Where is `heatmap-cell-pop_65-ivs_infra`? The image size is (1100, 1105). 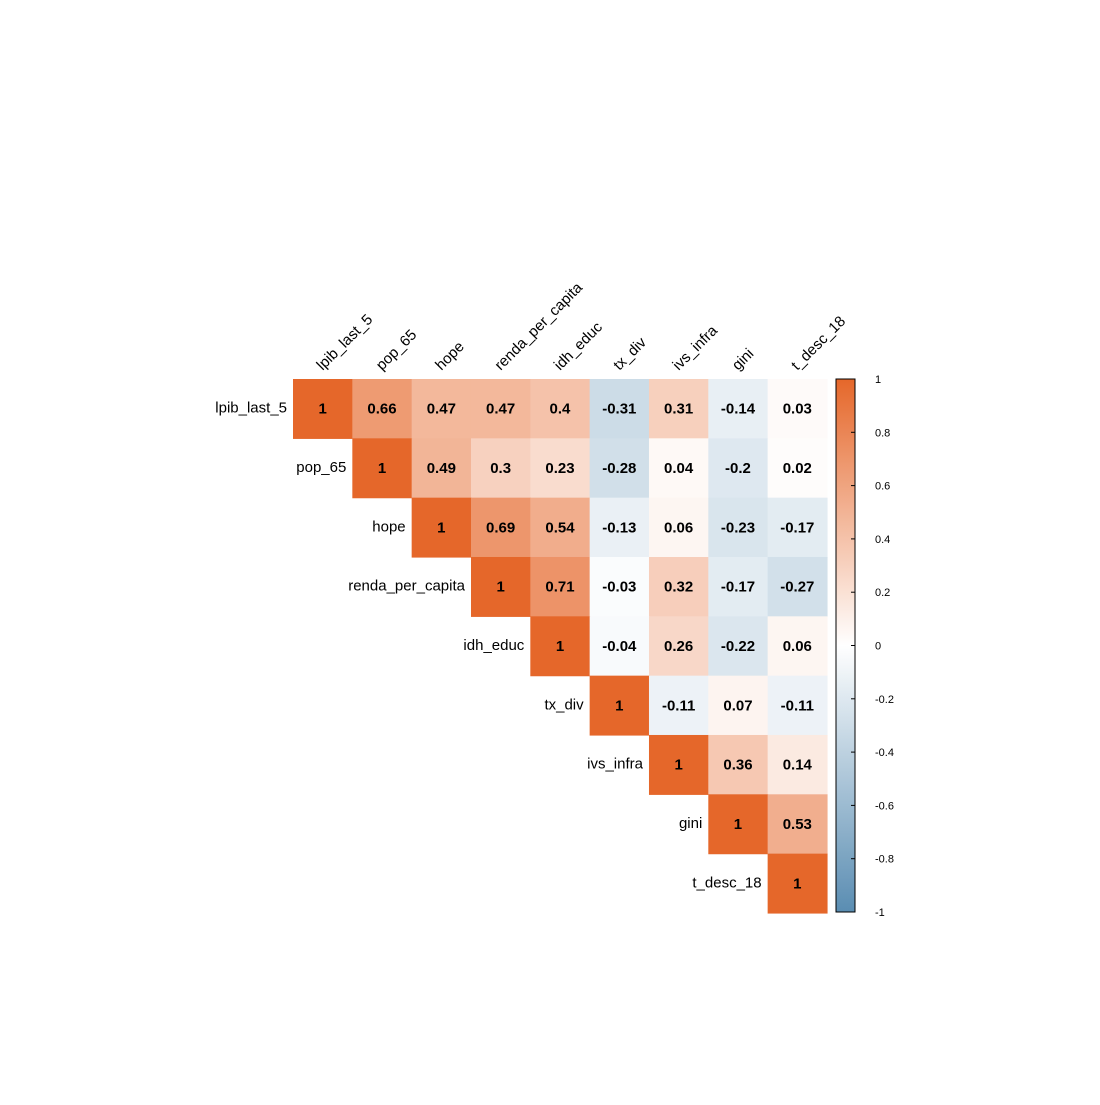 heatmap-cell-pop_65-ivs_infra is located at coordinates (678, 468).